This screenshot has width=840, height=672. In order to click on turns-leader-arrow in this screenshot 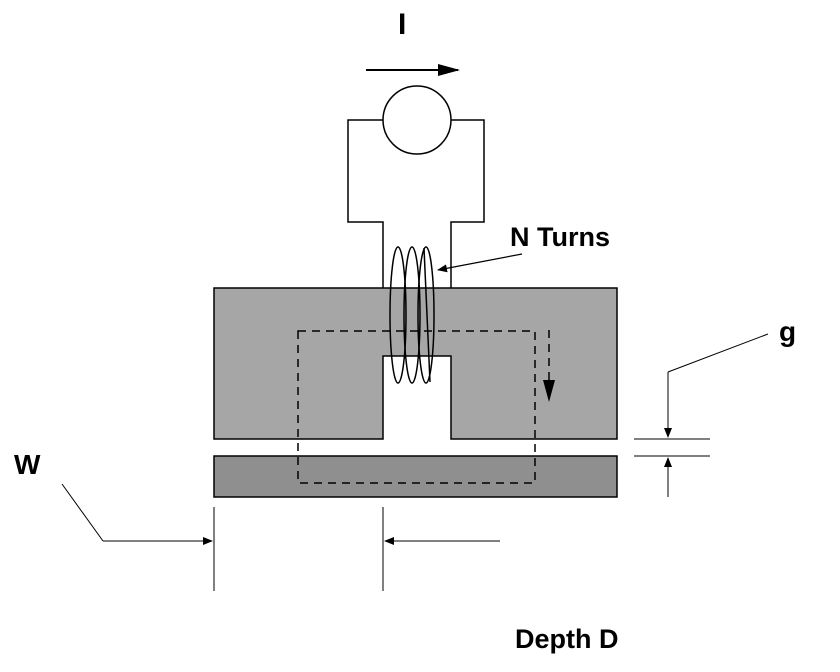, I will do `click(480, 263)`.